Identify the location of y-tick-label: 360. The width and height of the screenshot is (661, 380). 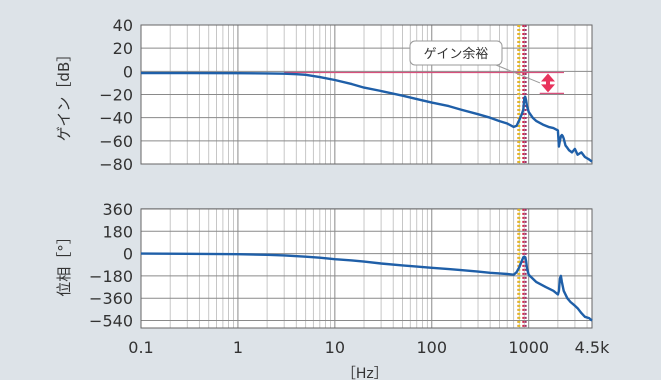
(117, 209).